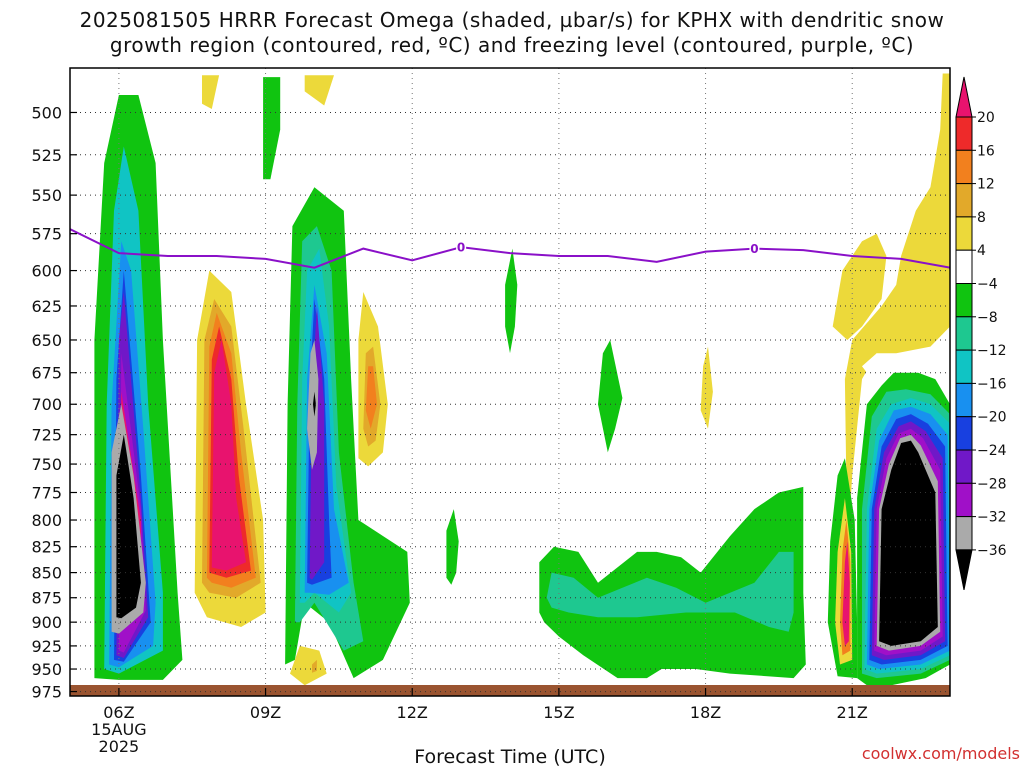  Describe the element at coordinates (981, 218) in the screenshot. I see `colorbar-tick-label-3: 8` at that location.